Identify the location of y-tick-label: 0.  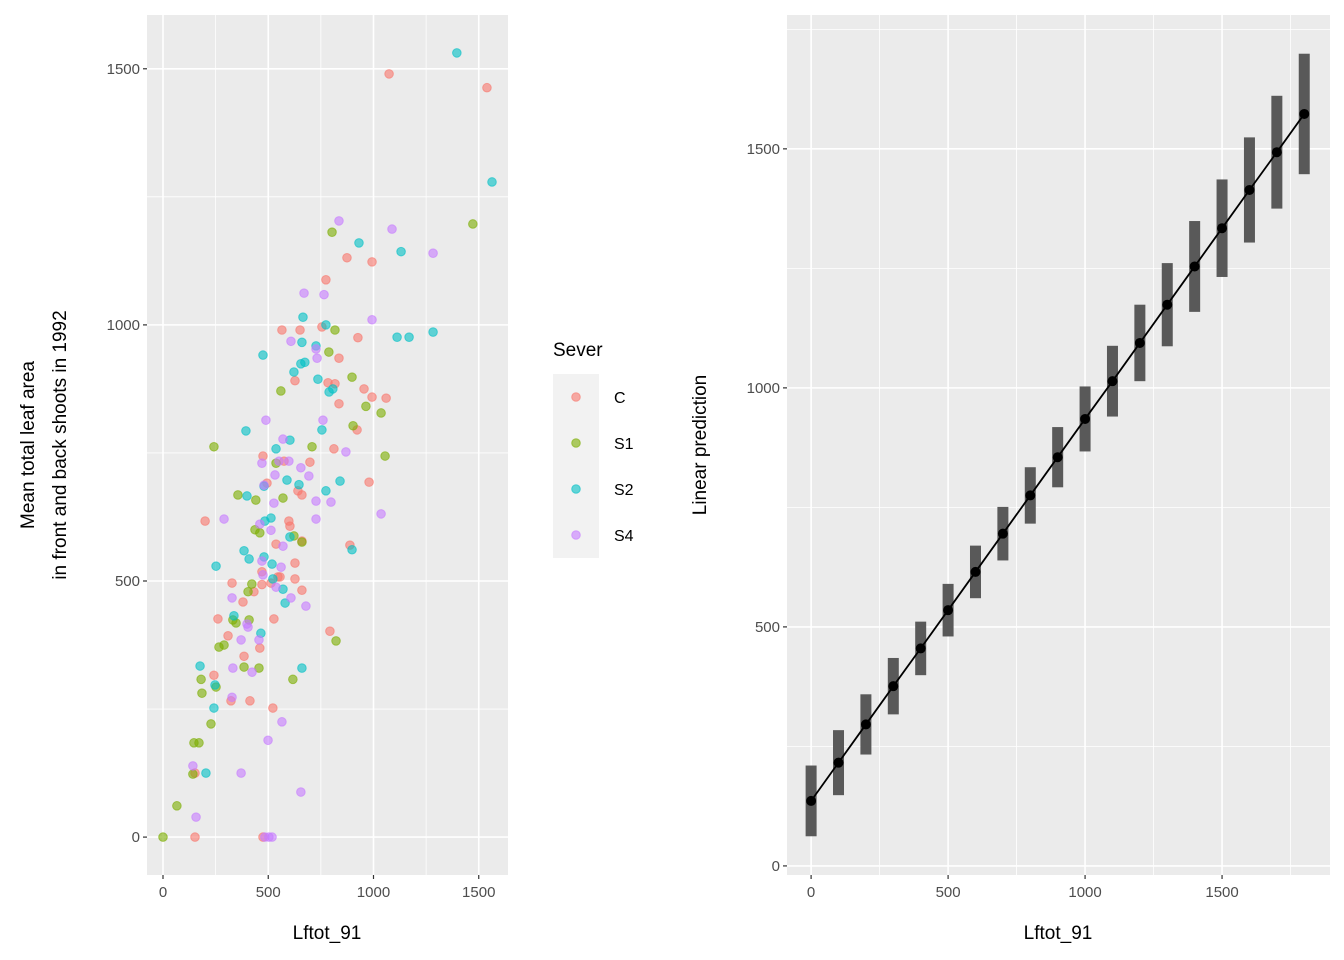
(136, 837).